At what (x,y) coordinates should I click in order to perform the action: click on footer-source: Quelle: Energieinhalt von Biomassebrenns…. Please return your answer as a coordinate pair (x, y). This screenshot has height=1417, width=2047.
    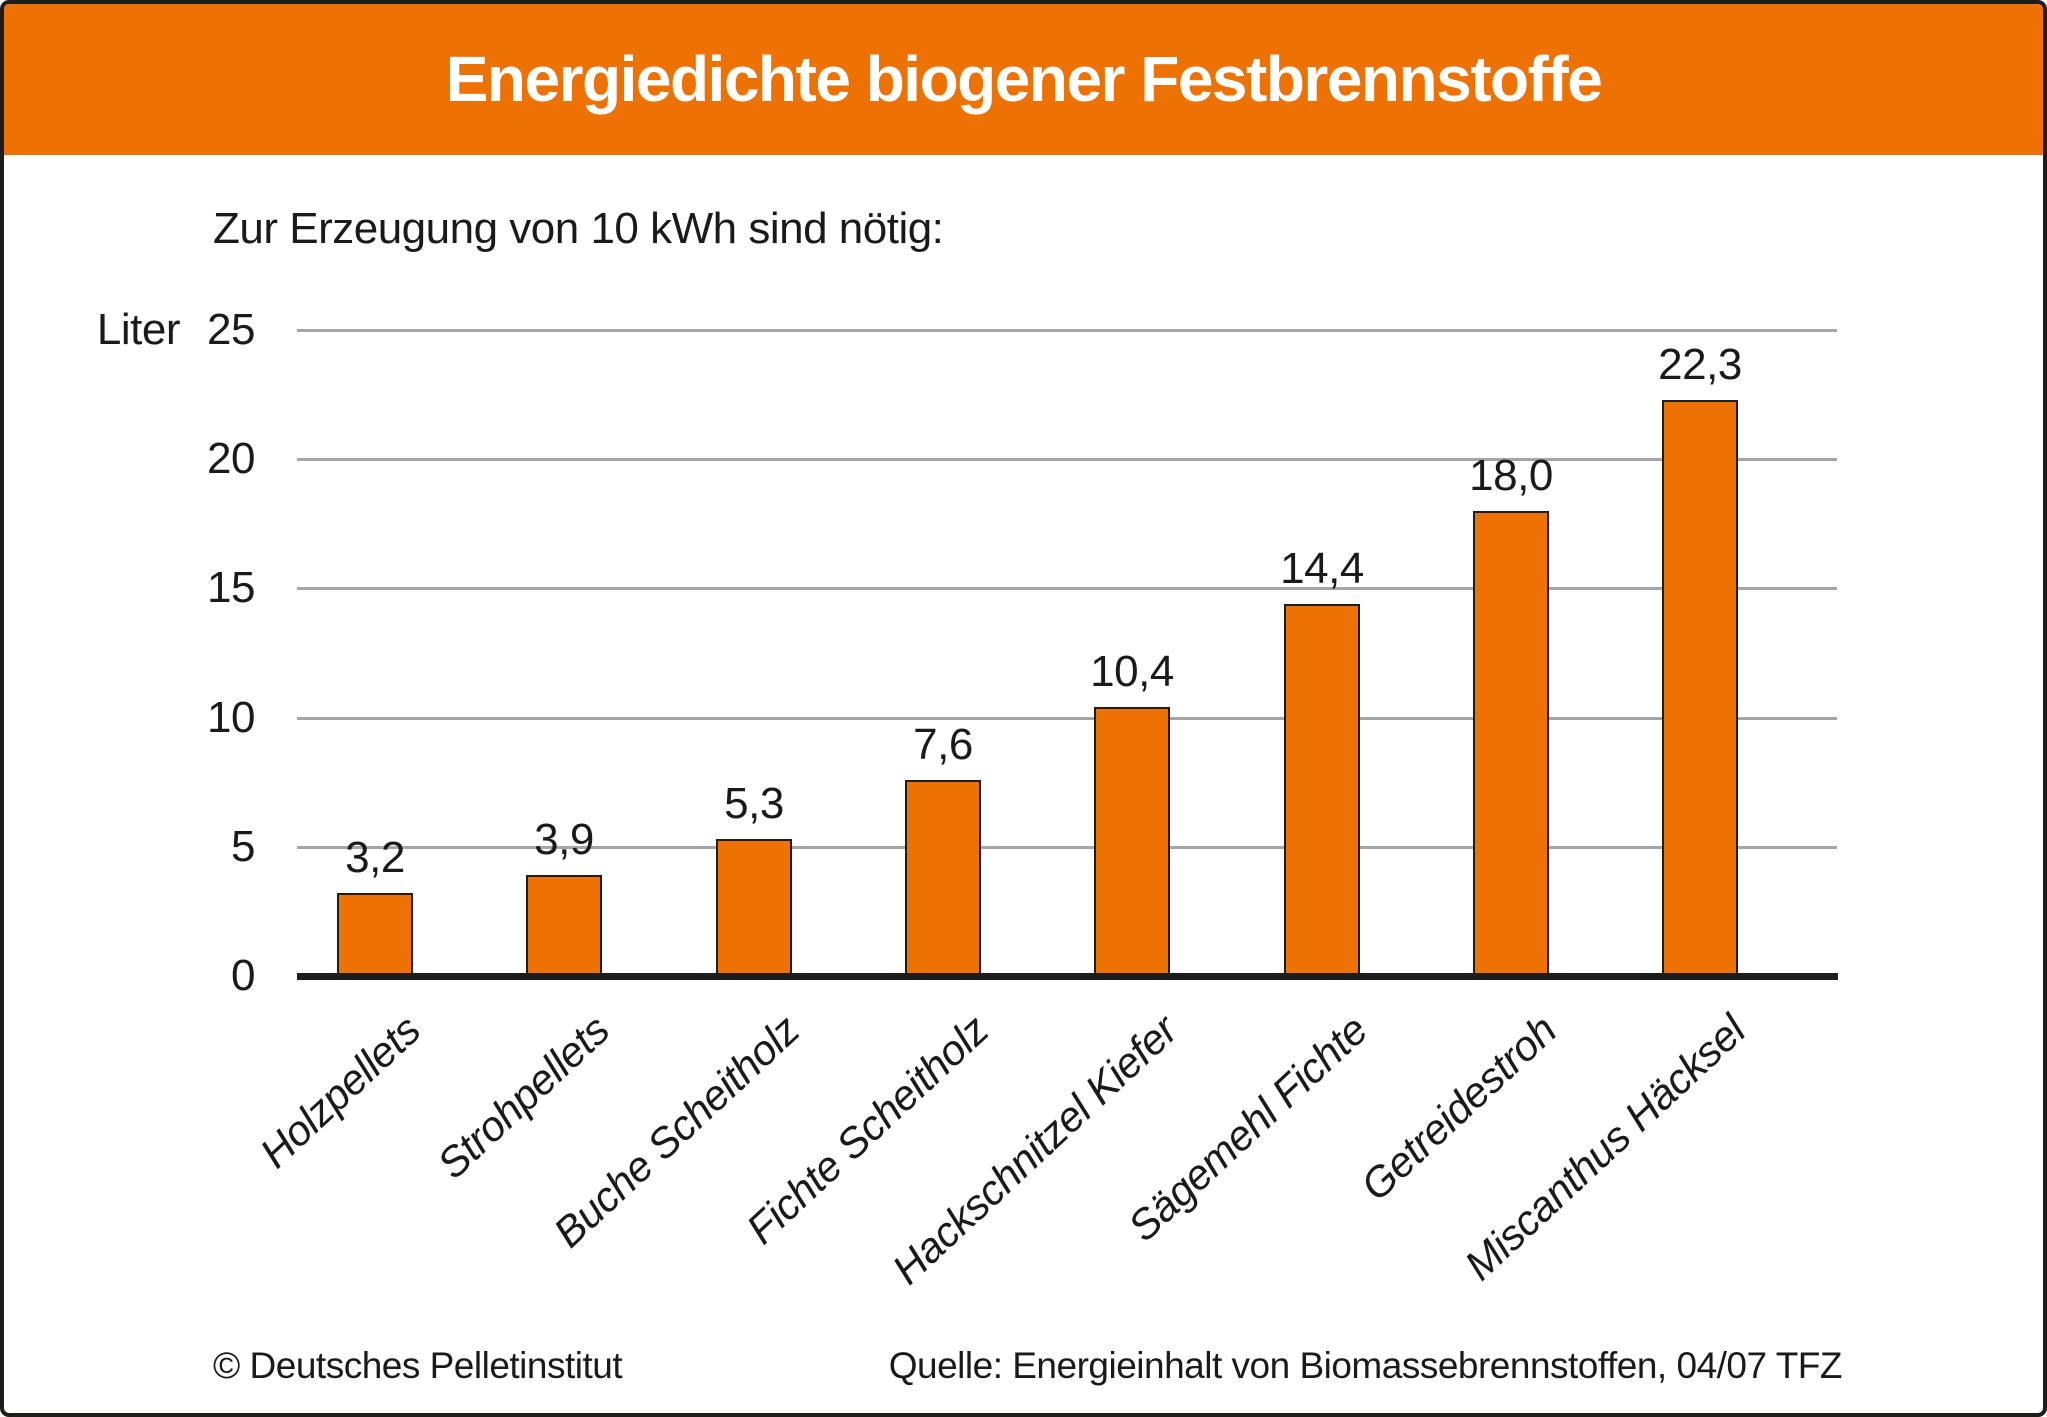
    Looking at the image, I should click on (1365, 1365).